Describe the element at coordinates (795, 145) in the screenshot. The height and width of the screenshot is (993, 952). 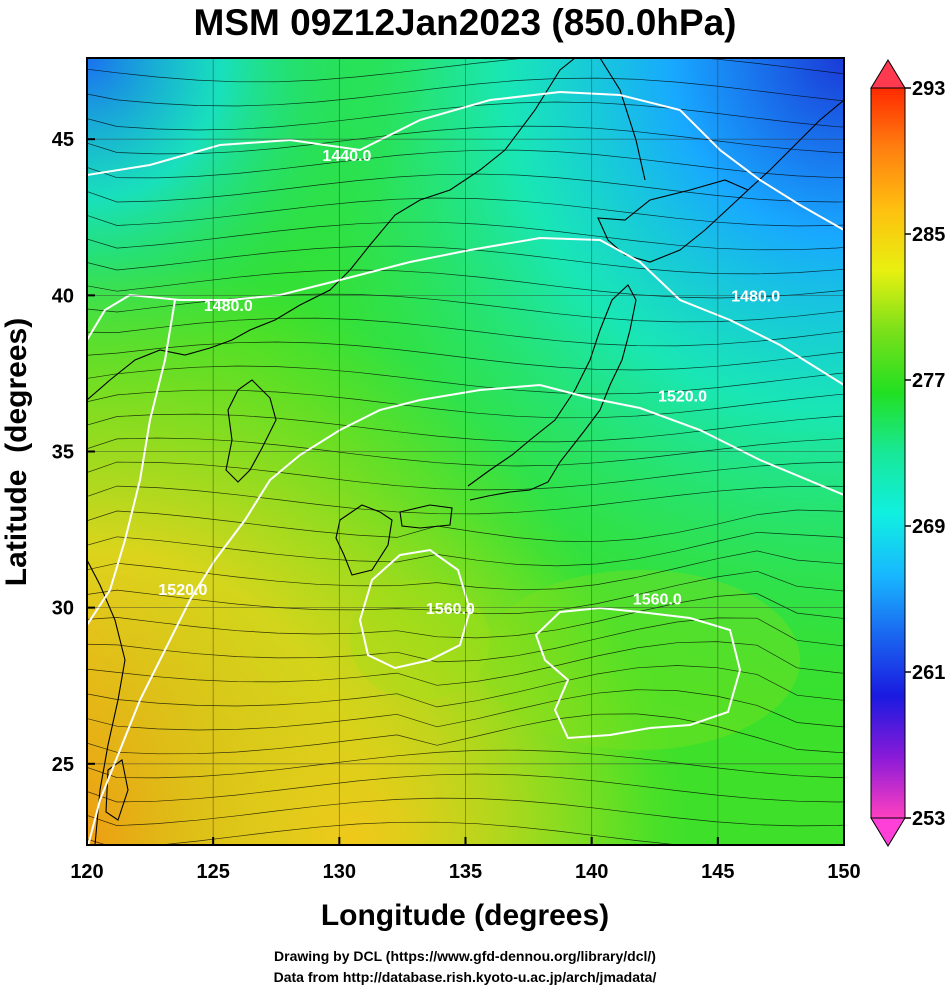
I see `coastline-kurils` at that location.